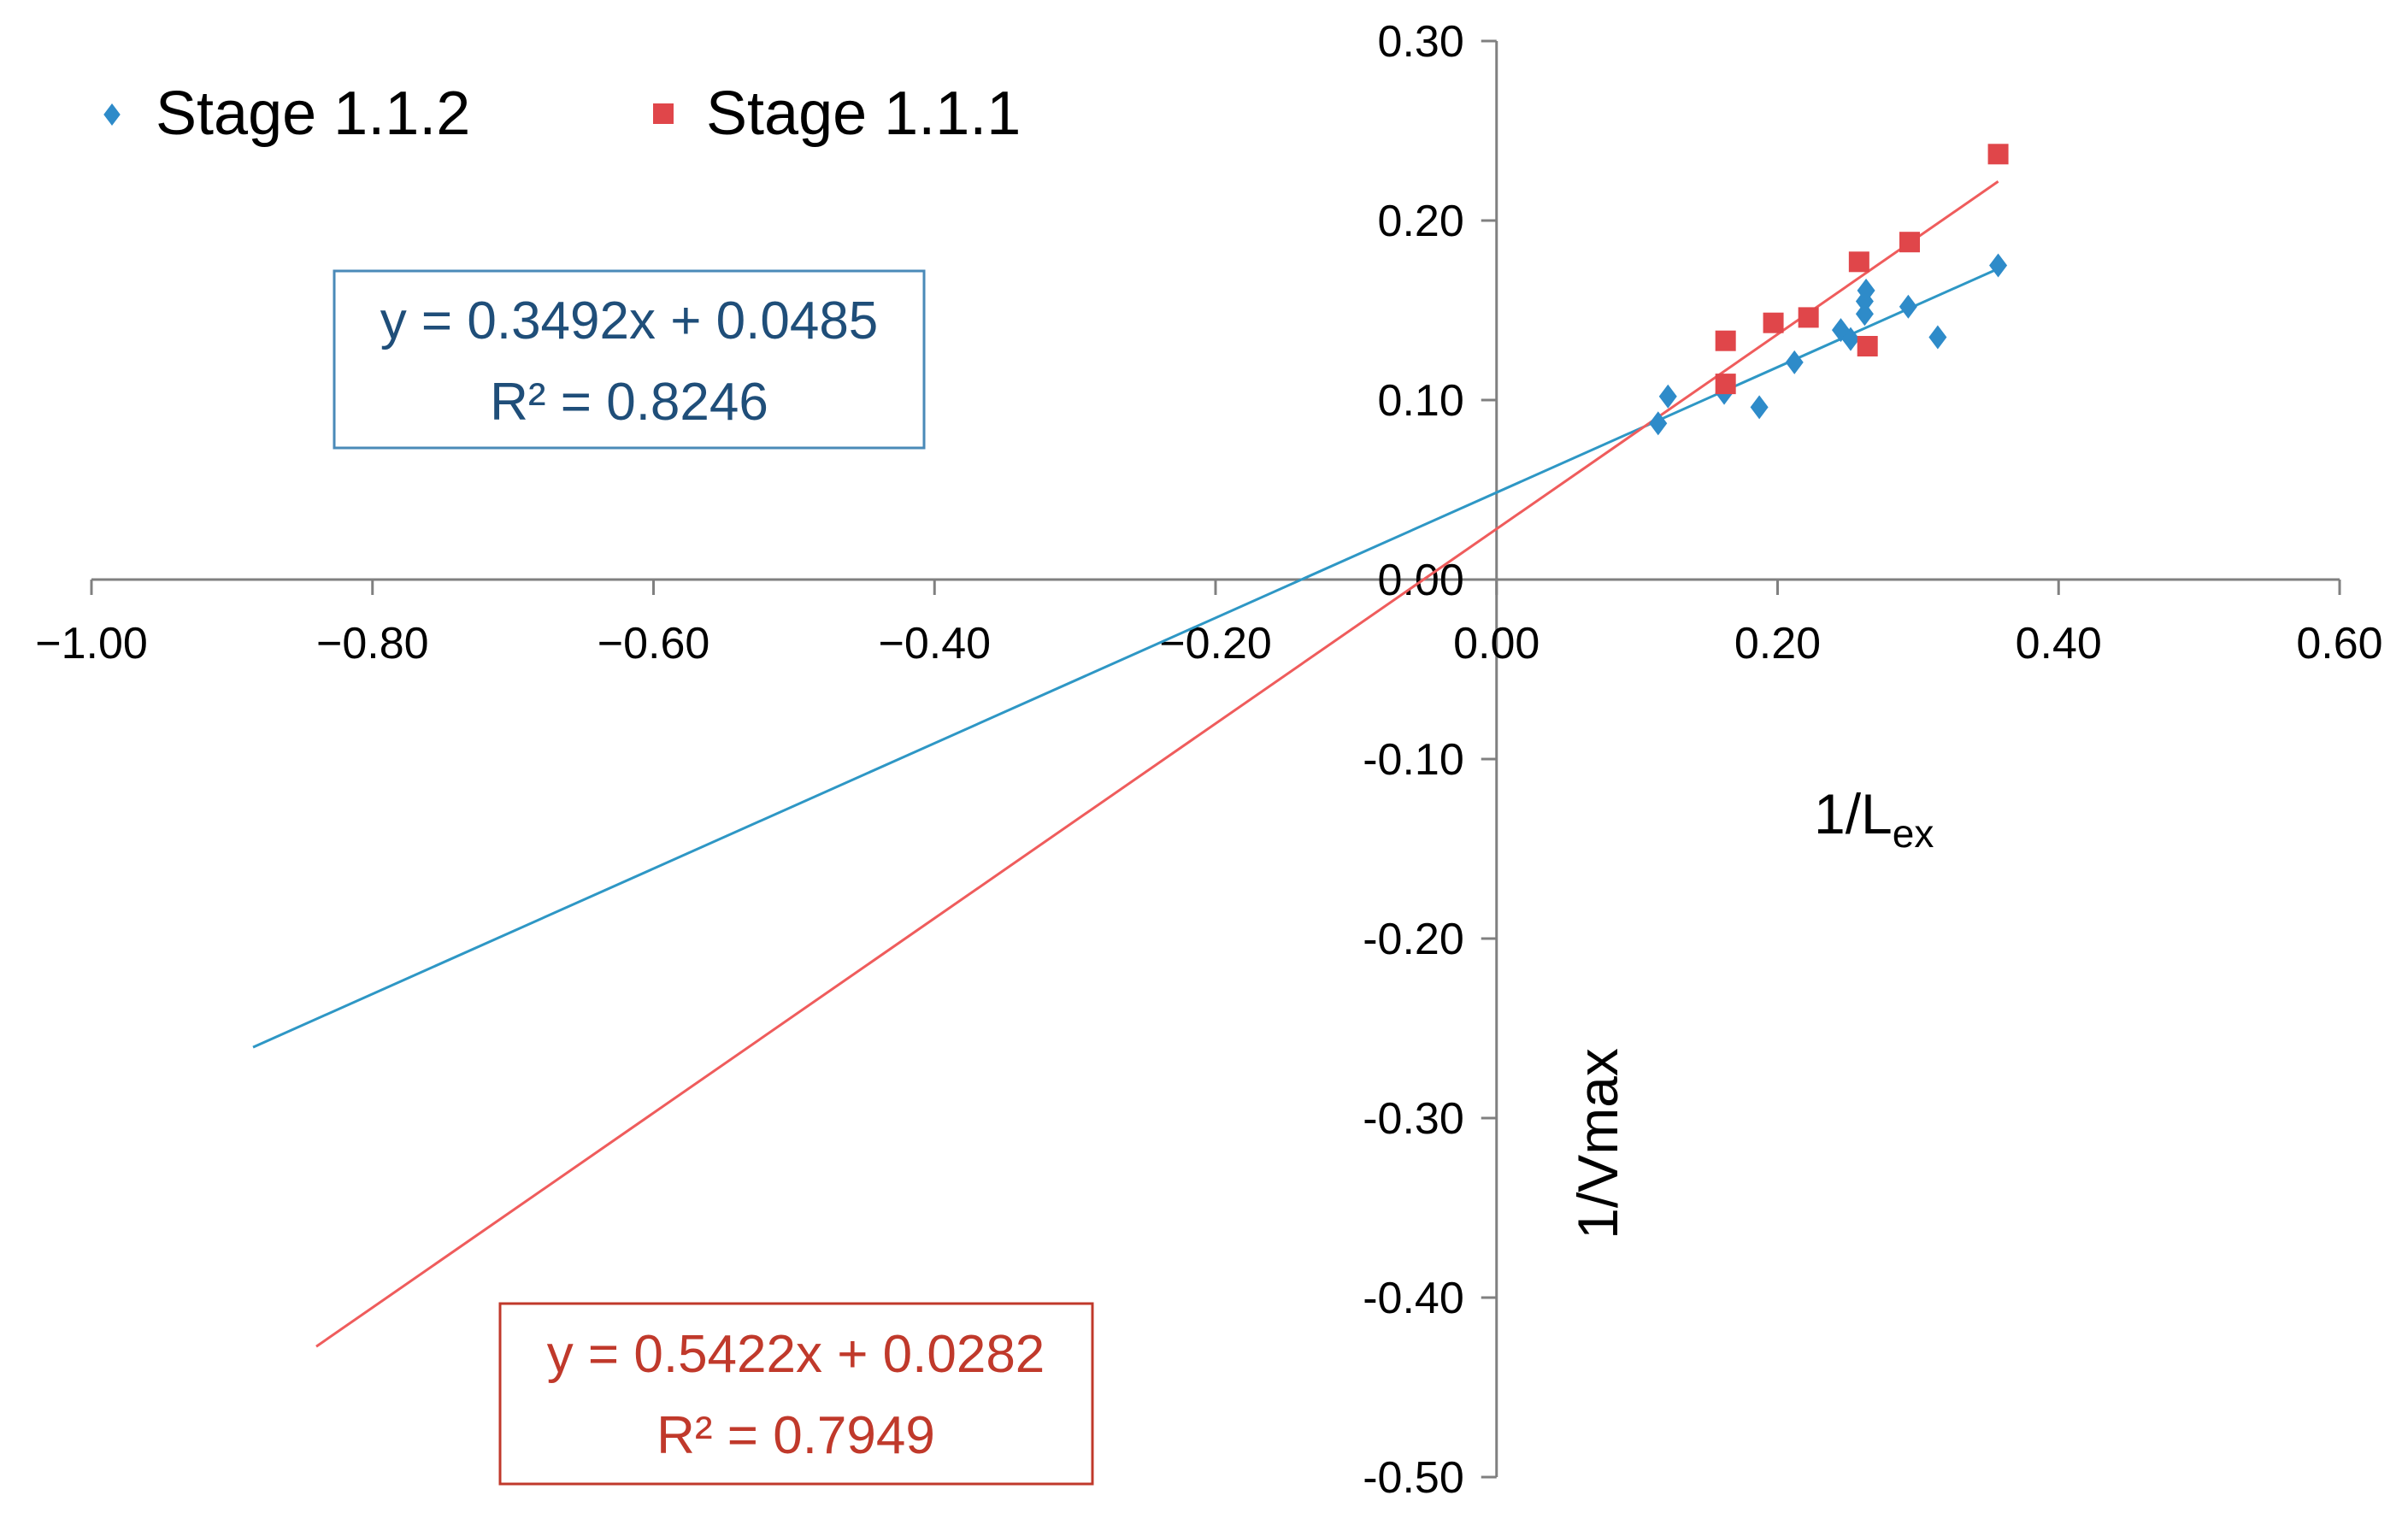 The width and height of the screenshot is (2408, 1513). I want to click on legend-entry-stage-1-1-1: Stage 1.1.1, so click(837, 113).